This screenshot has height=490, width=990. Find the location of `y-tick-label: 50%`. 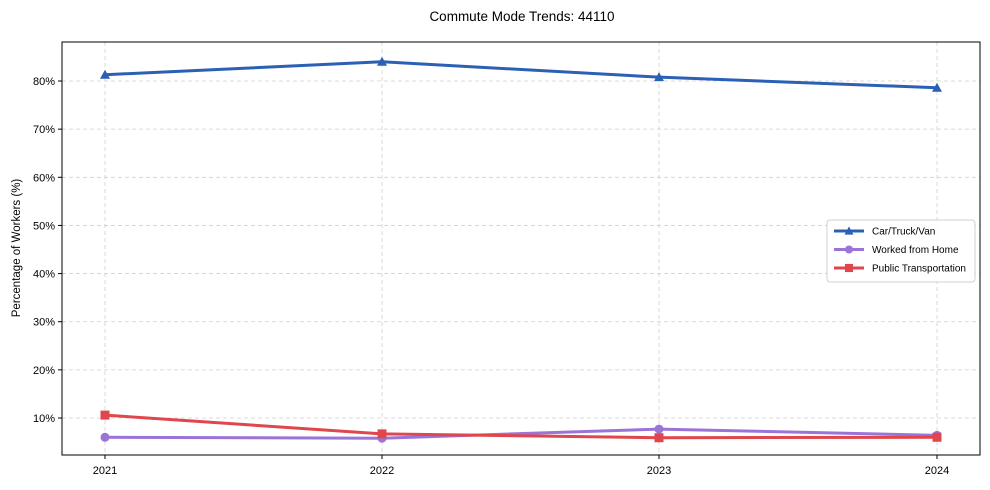

y-tick-label: 50% is located at coordinates (44, 226).